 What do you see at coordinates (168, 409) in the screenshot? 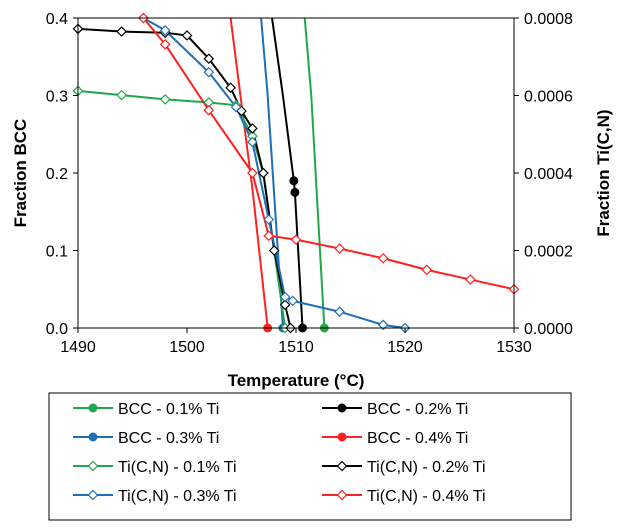
I see `legend-label: BCC - 0.1% Ti` at bounding box center [168, 409].